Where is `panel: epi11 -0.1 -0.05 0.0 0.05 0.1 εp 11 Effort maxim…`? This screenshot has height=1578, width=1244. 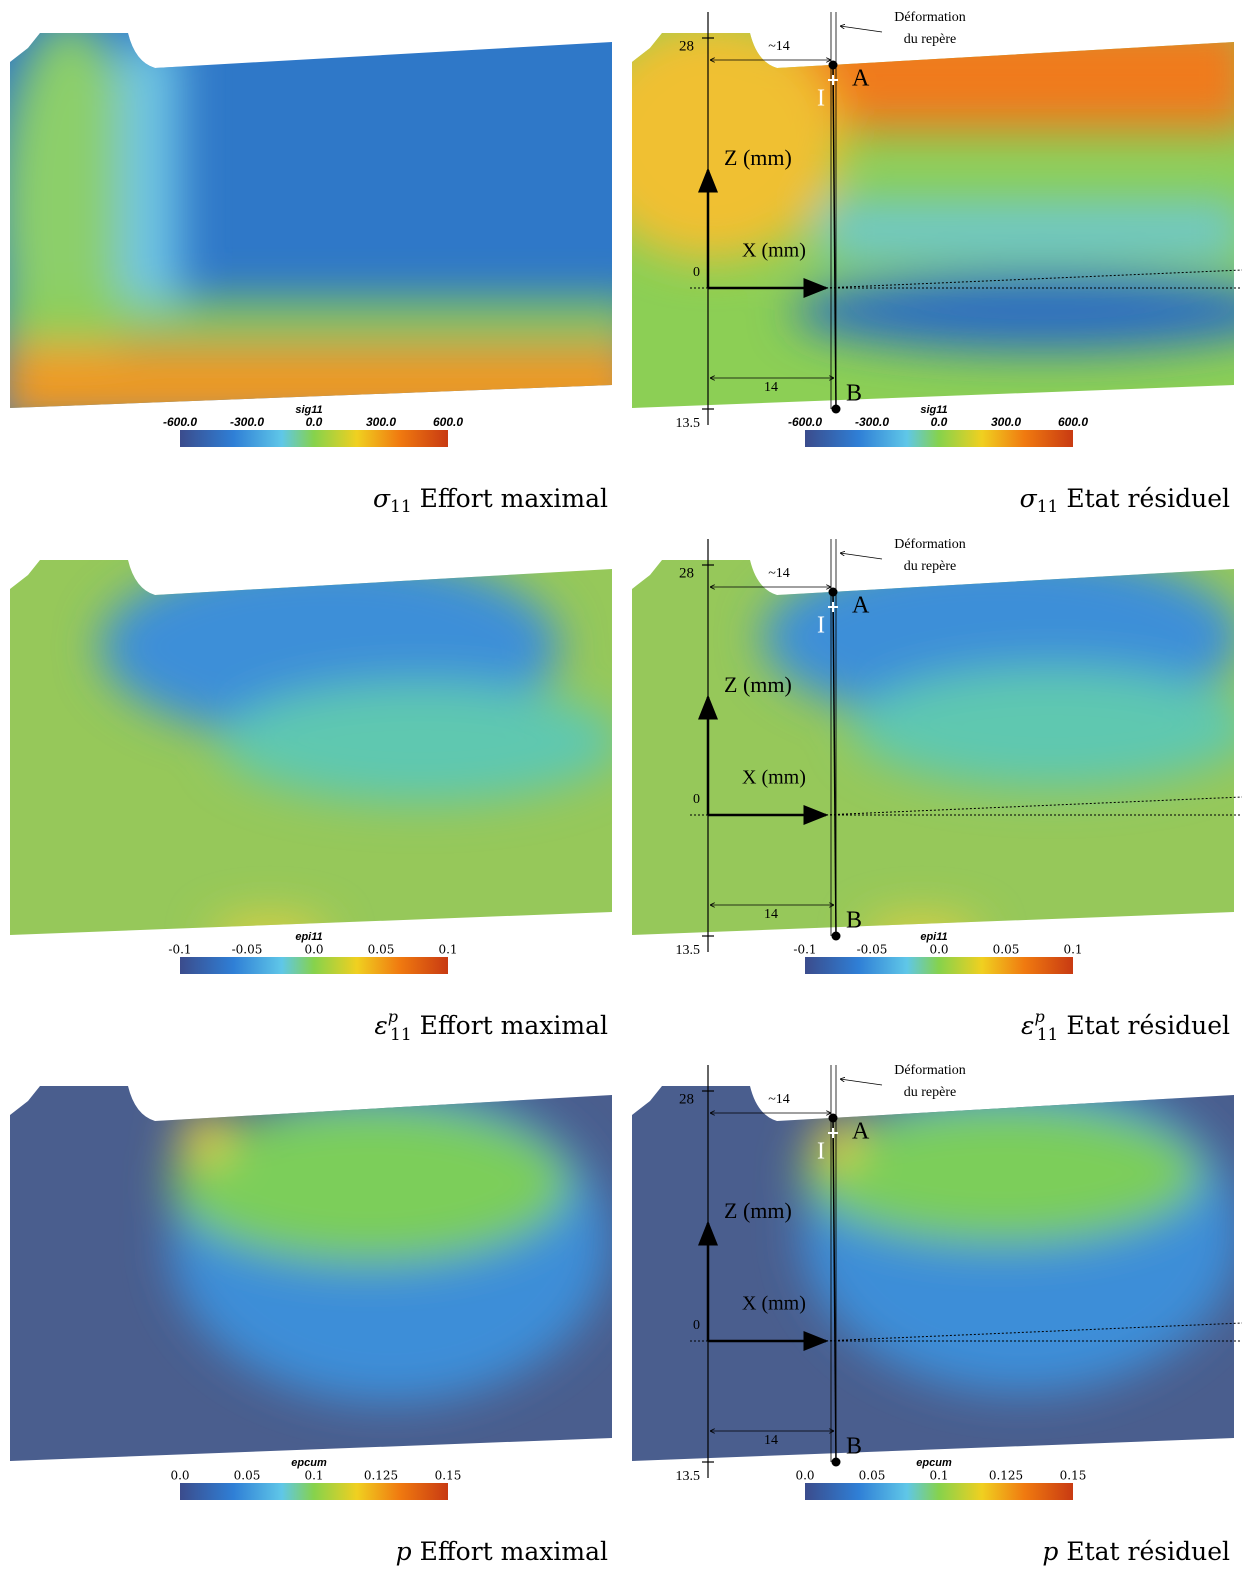 panel: epi11 -0.1 -0.05 0.0 0.05 0.1 εp 11 Effort maxim… is located at coordinates (311, 802).